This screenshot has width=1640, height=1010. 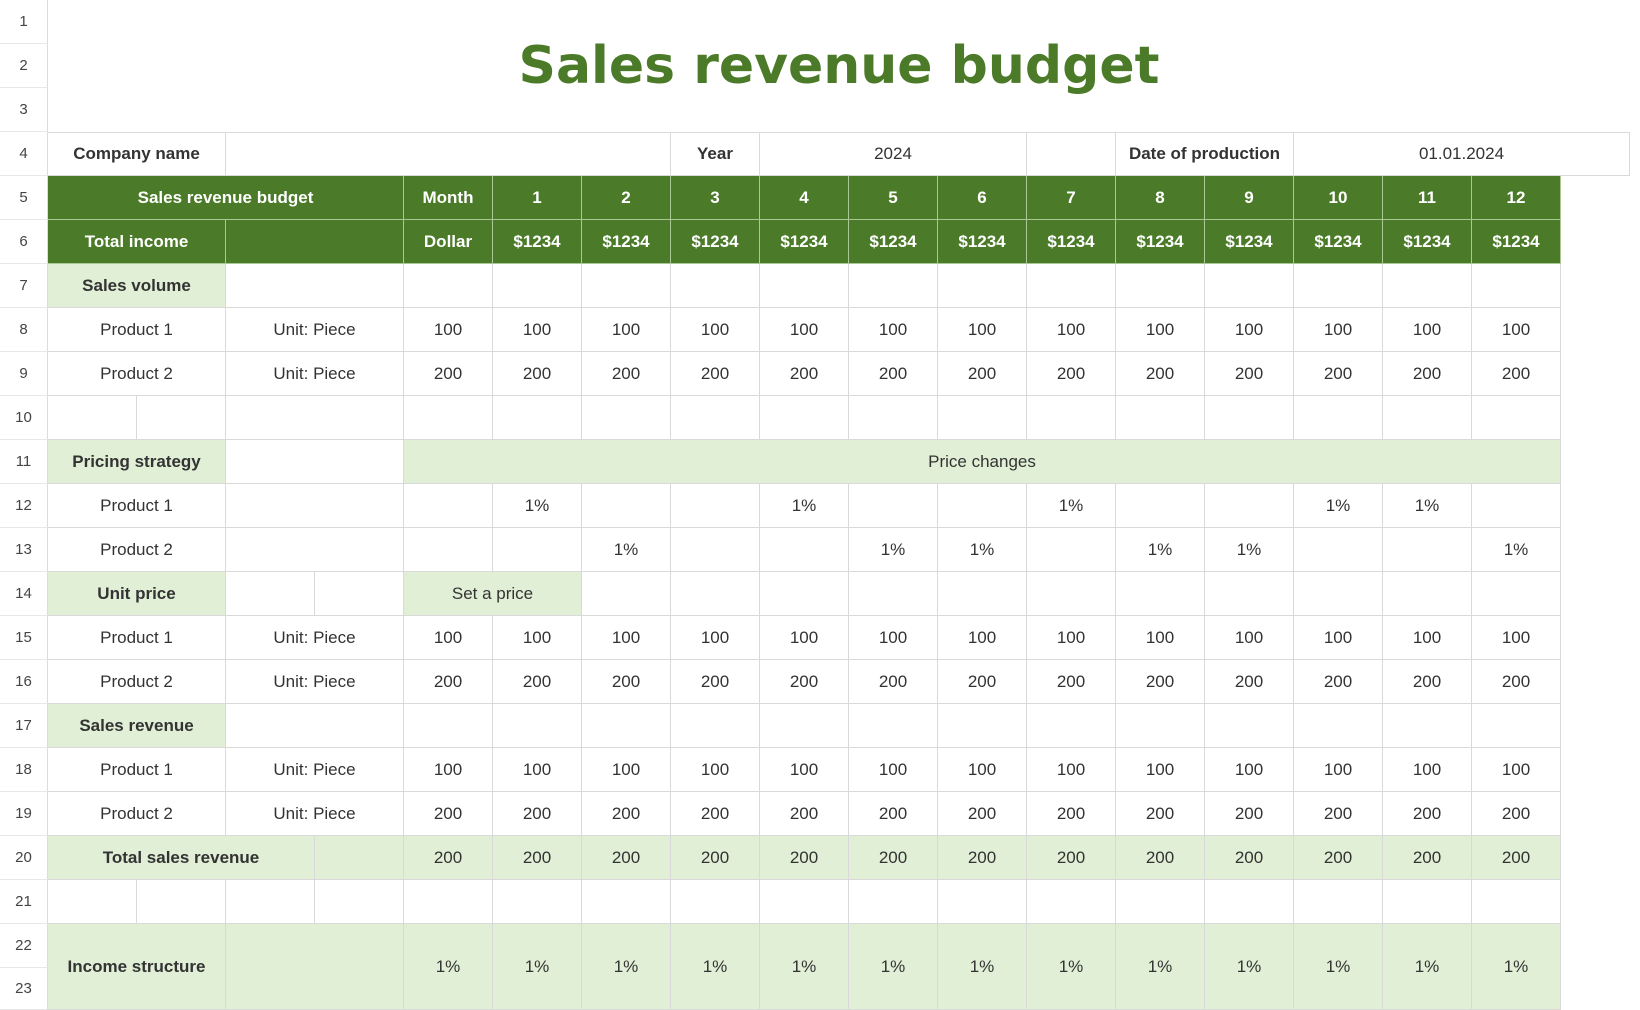 What do you see at coordinates (982, 198) in the screenshot?
I see `month-header: 6` at bounding box center [982, 198].